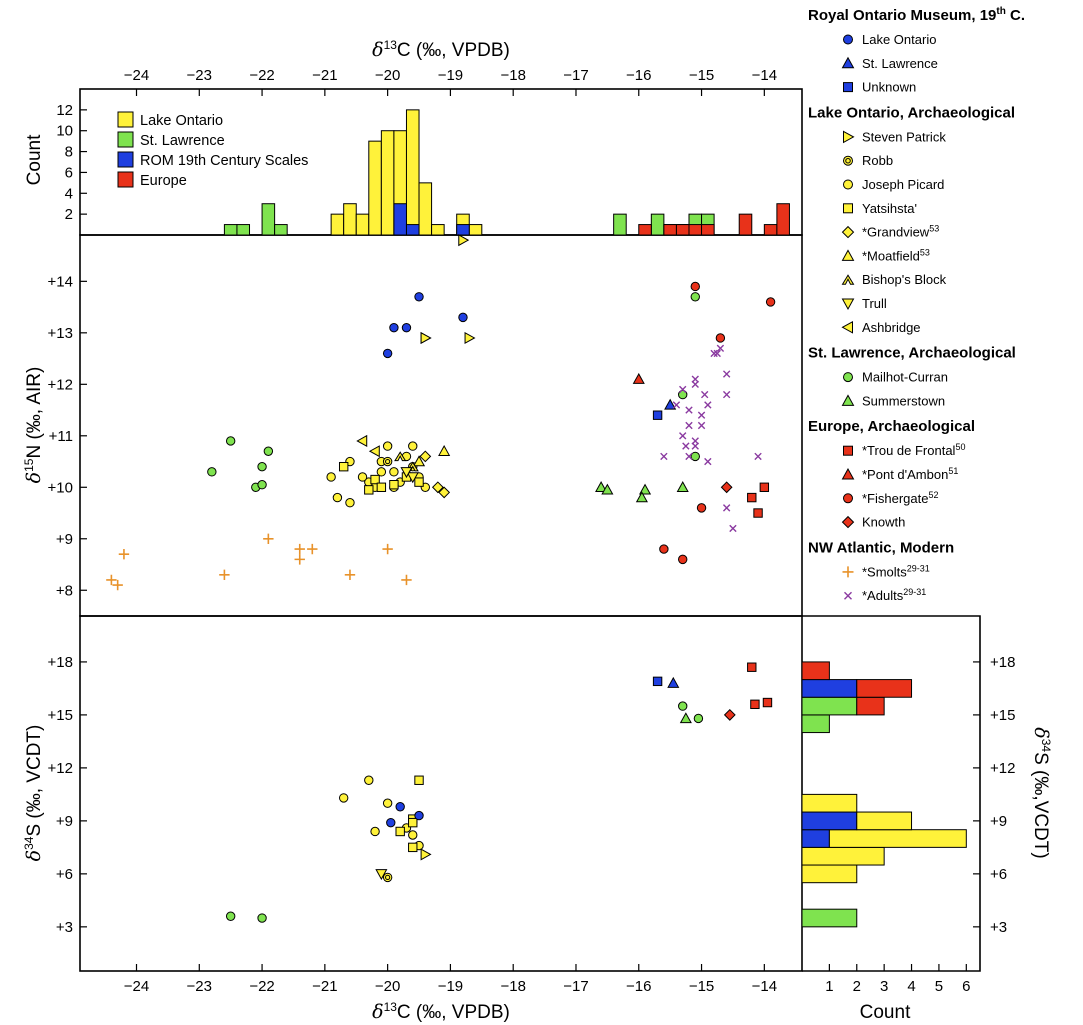 The height and width of the screenshot is (1025, 1083). What do you see at coordinates (60, 715) in the screenshot?
I see `y-tick-label-sulfur: +15` at bounding box center [60, 715].